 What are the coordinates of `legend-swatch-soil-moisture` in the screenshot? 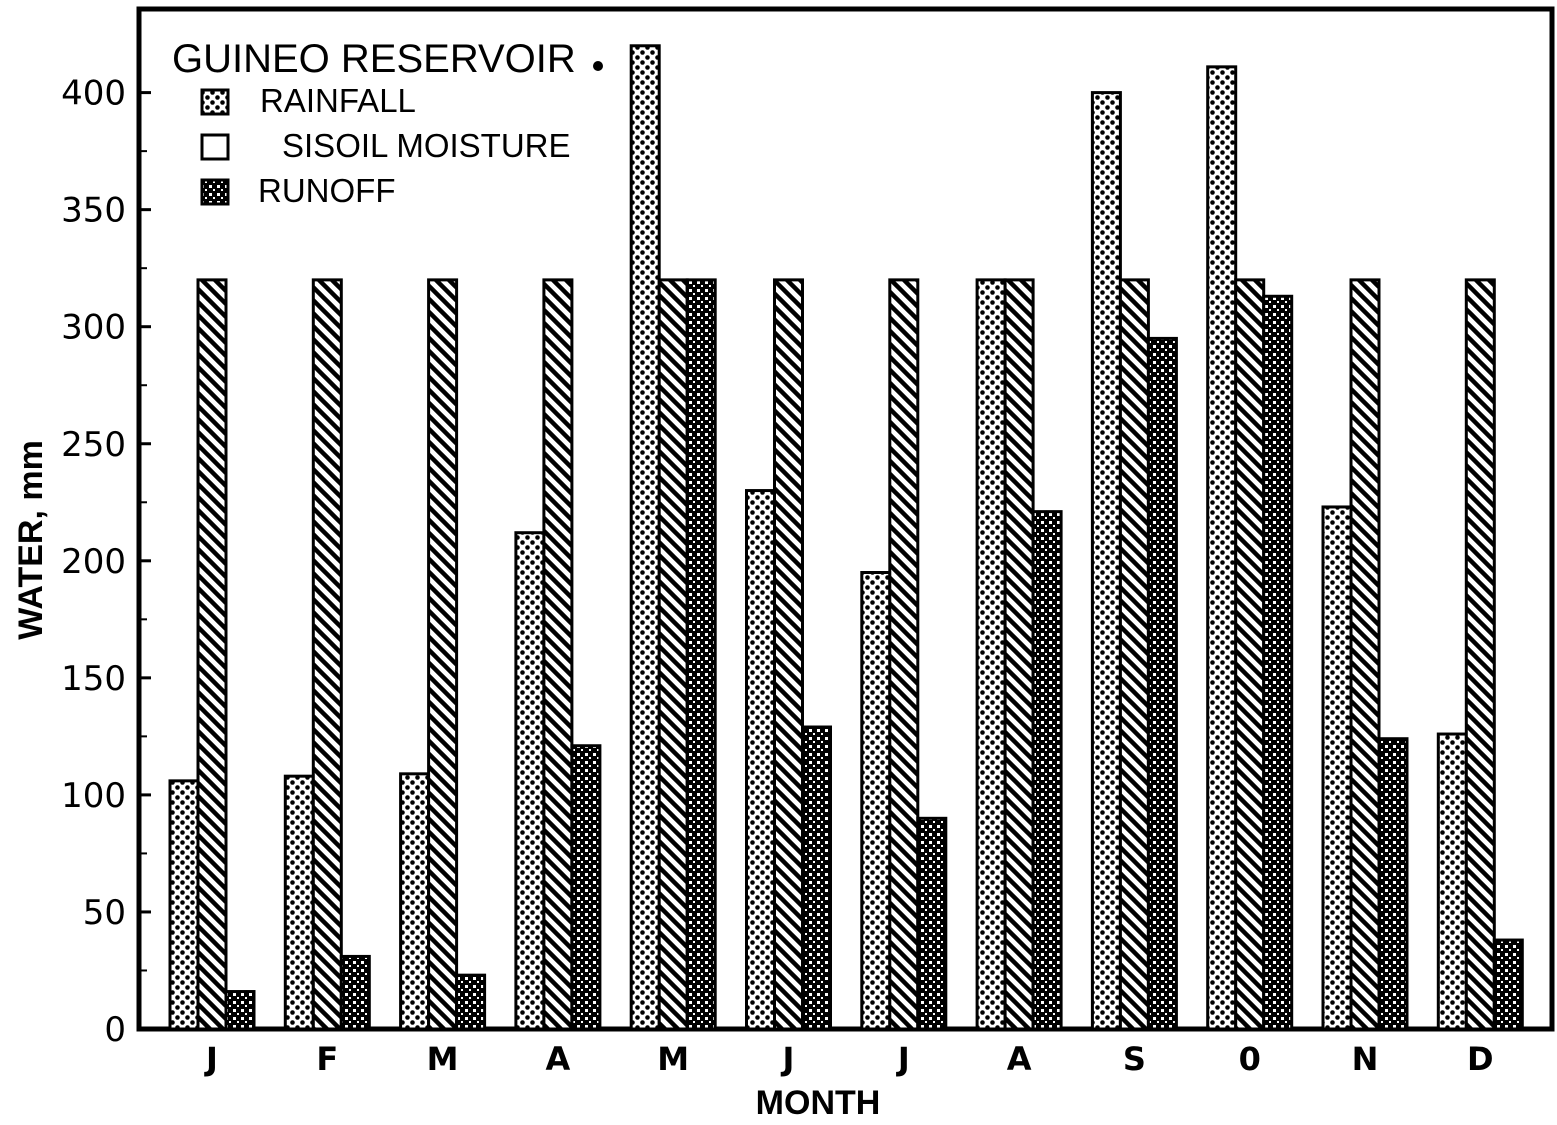 It's located at (215, 147).